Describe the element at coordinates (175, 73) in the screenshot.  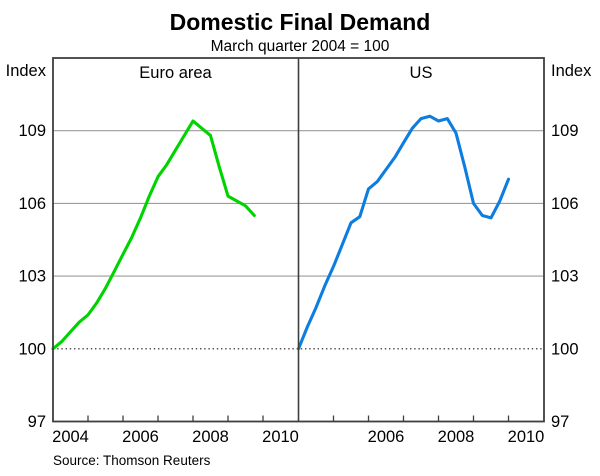
I see `panel-label-euro-area: Euro area` at that location.